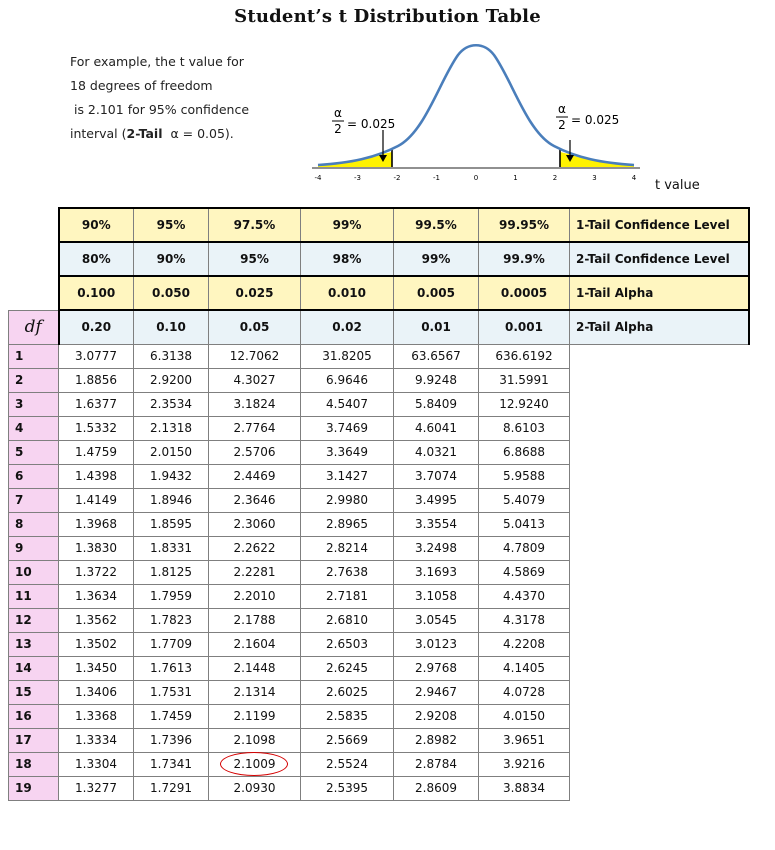  What do you see at coordinates (171, 692) in the screenshot?
I see `critical-value-cell: 1.7531` at bounding box center [171, 692].